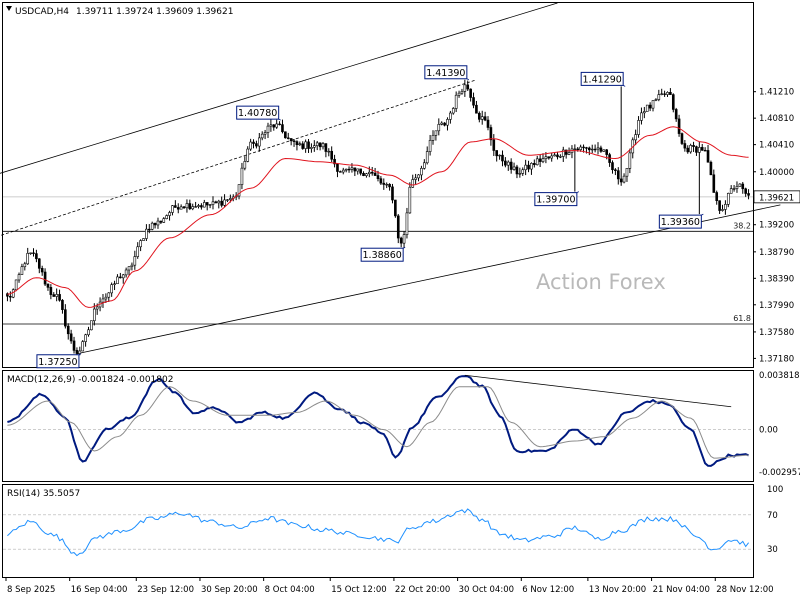  What do you see at coordinates (776, 173) in the screenshot?
I see `y-tick-label: 1.40000` at bounding box center [776, 173].